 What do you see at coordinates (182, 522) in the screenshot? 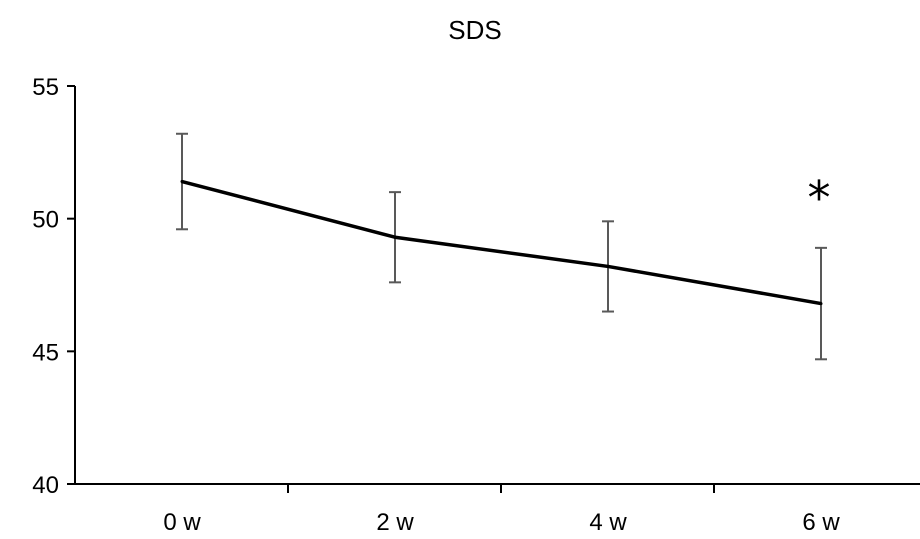
I see `x-tick-label: 0 w` at bounding box center [182, 522].